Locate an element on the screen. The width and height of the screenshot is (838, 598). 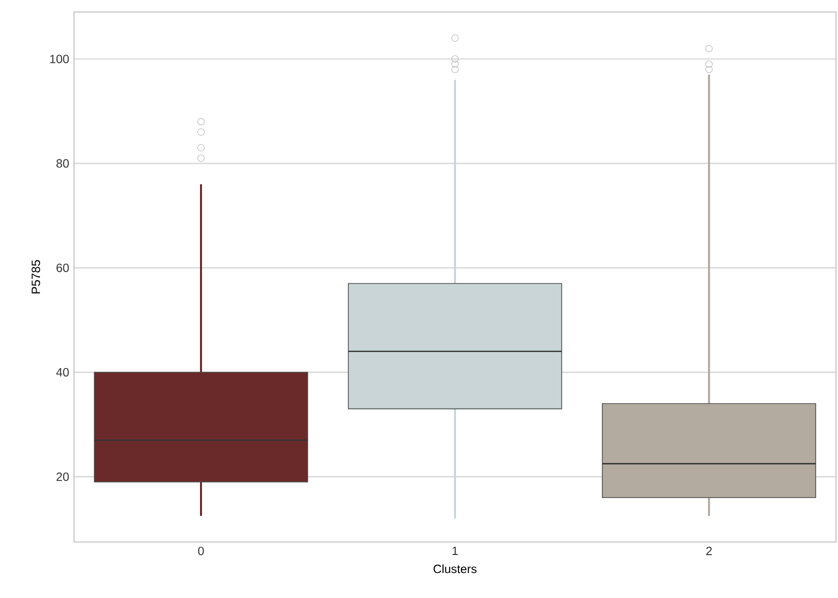
x-tick-label: 2 is located at coordinates (709, 551).